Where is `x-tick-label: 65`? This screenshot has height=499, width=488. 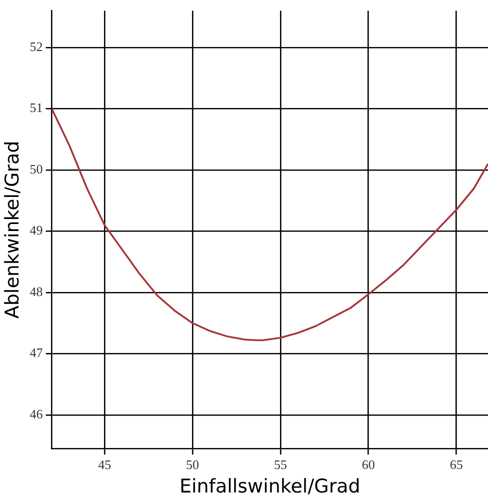
x-tick-label: 65 is located at coordinates (456, 464).